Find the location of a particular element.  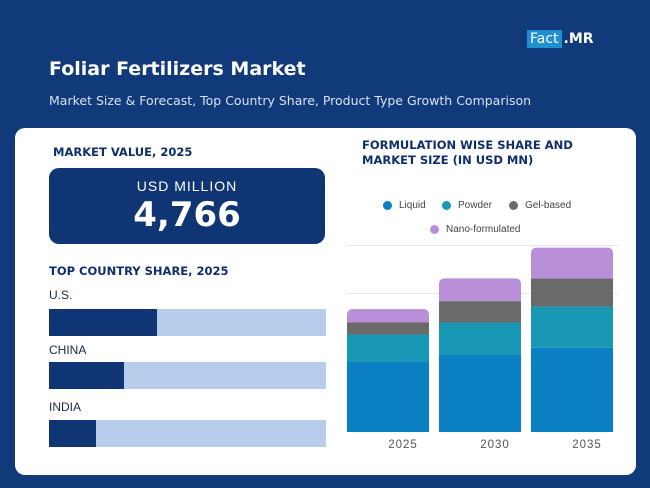

country-bar-us is located at coordinates (187, 322).